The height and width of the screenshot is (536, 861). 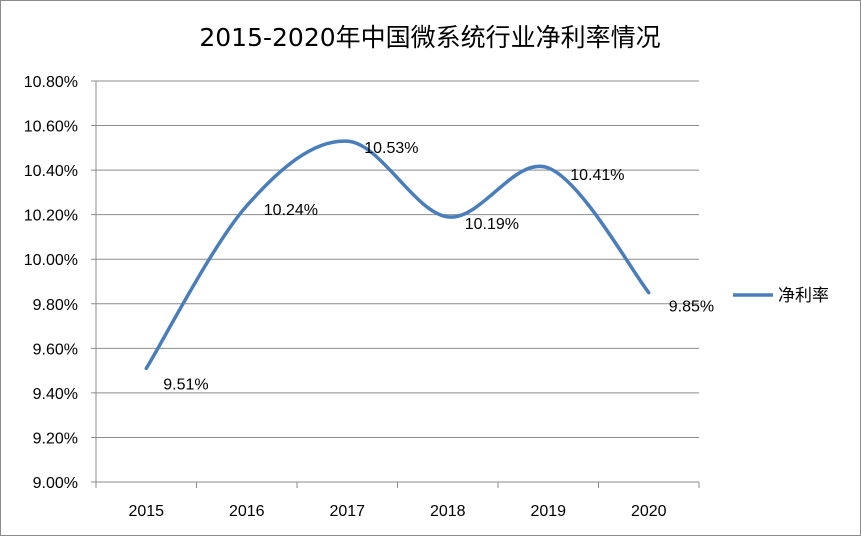 I want to click on data-label: 9.51%, so click(x=185, y=384).